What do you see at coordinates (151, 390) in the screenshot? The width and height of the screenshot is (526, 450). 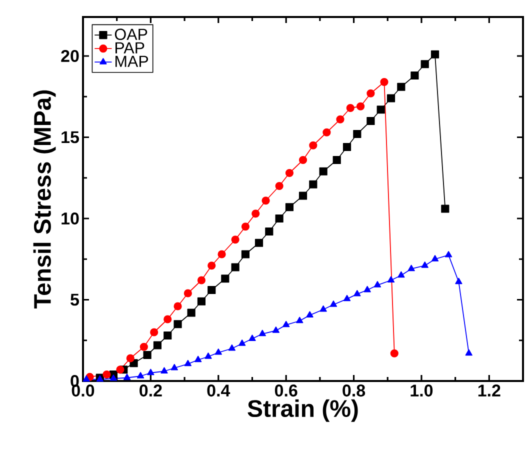 I see `x-tick-label: 0.2` at bounding box center [151, 390].